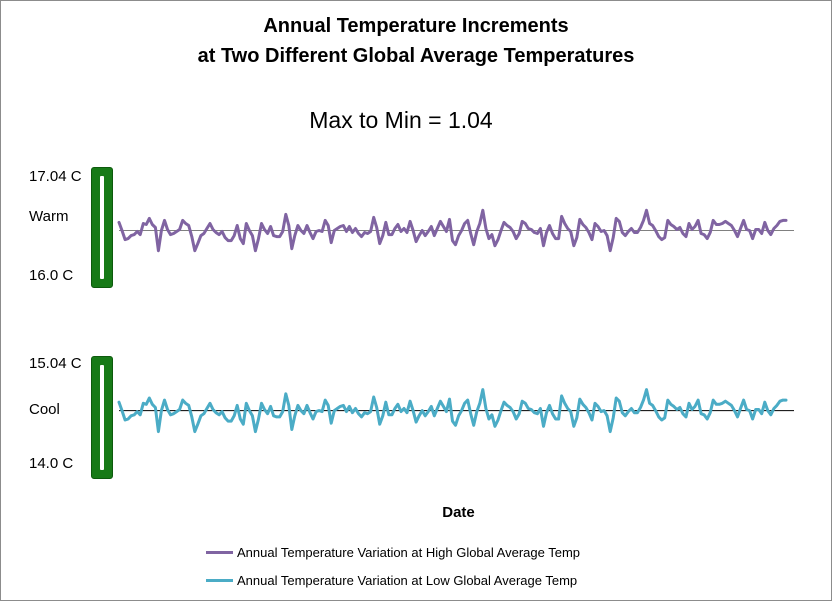  I want to click on legend-swatch-low, so click(219, 580).